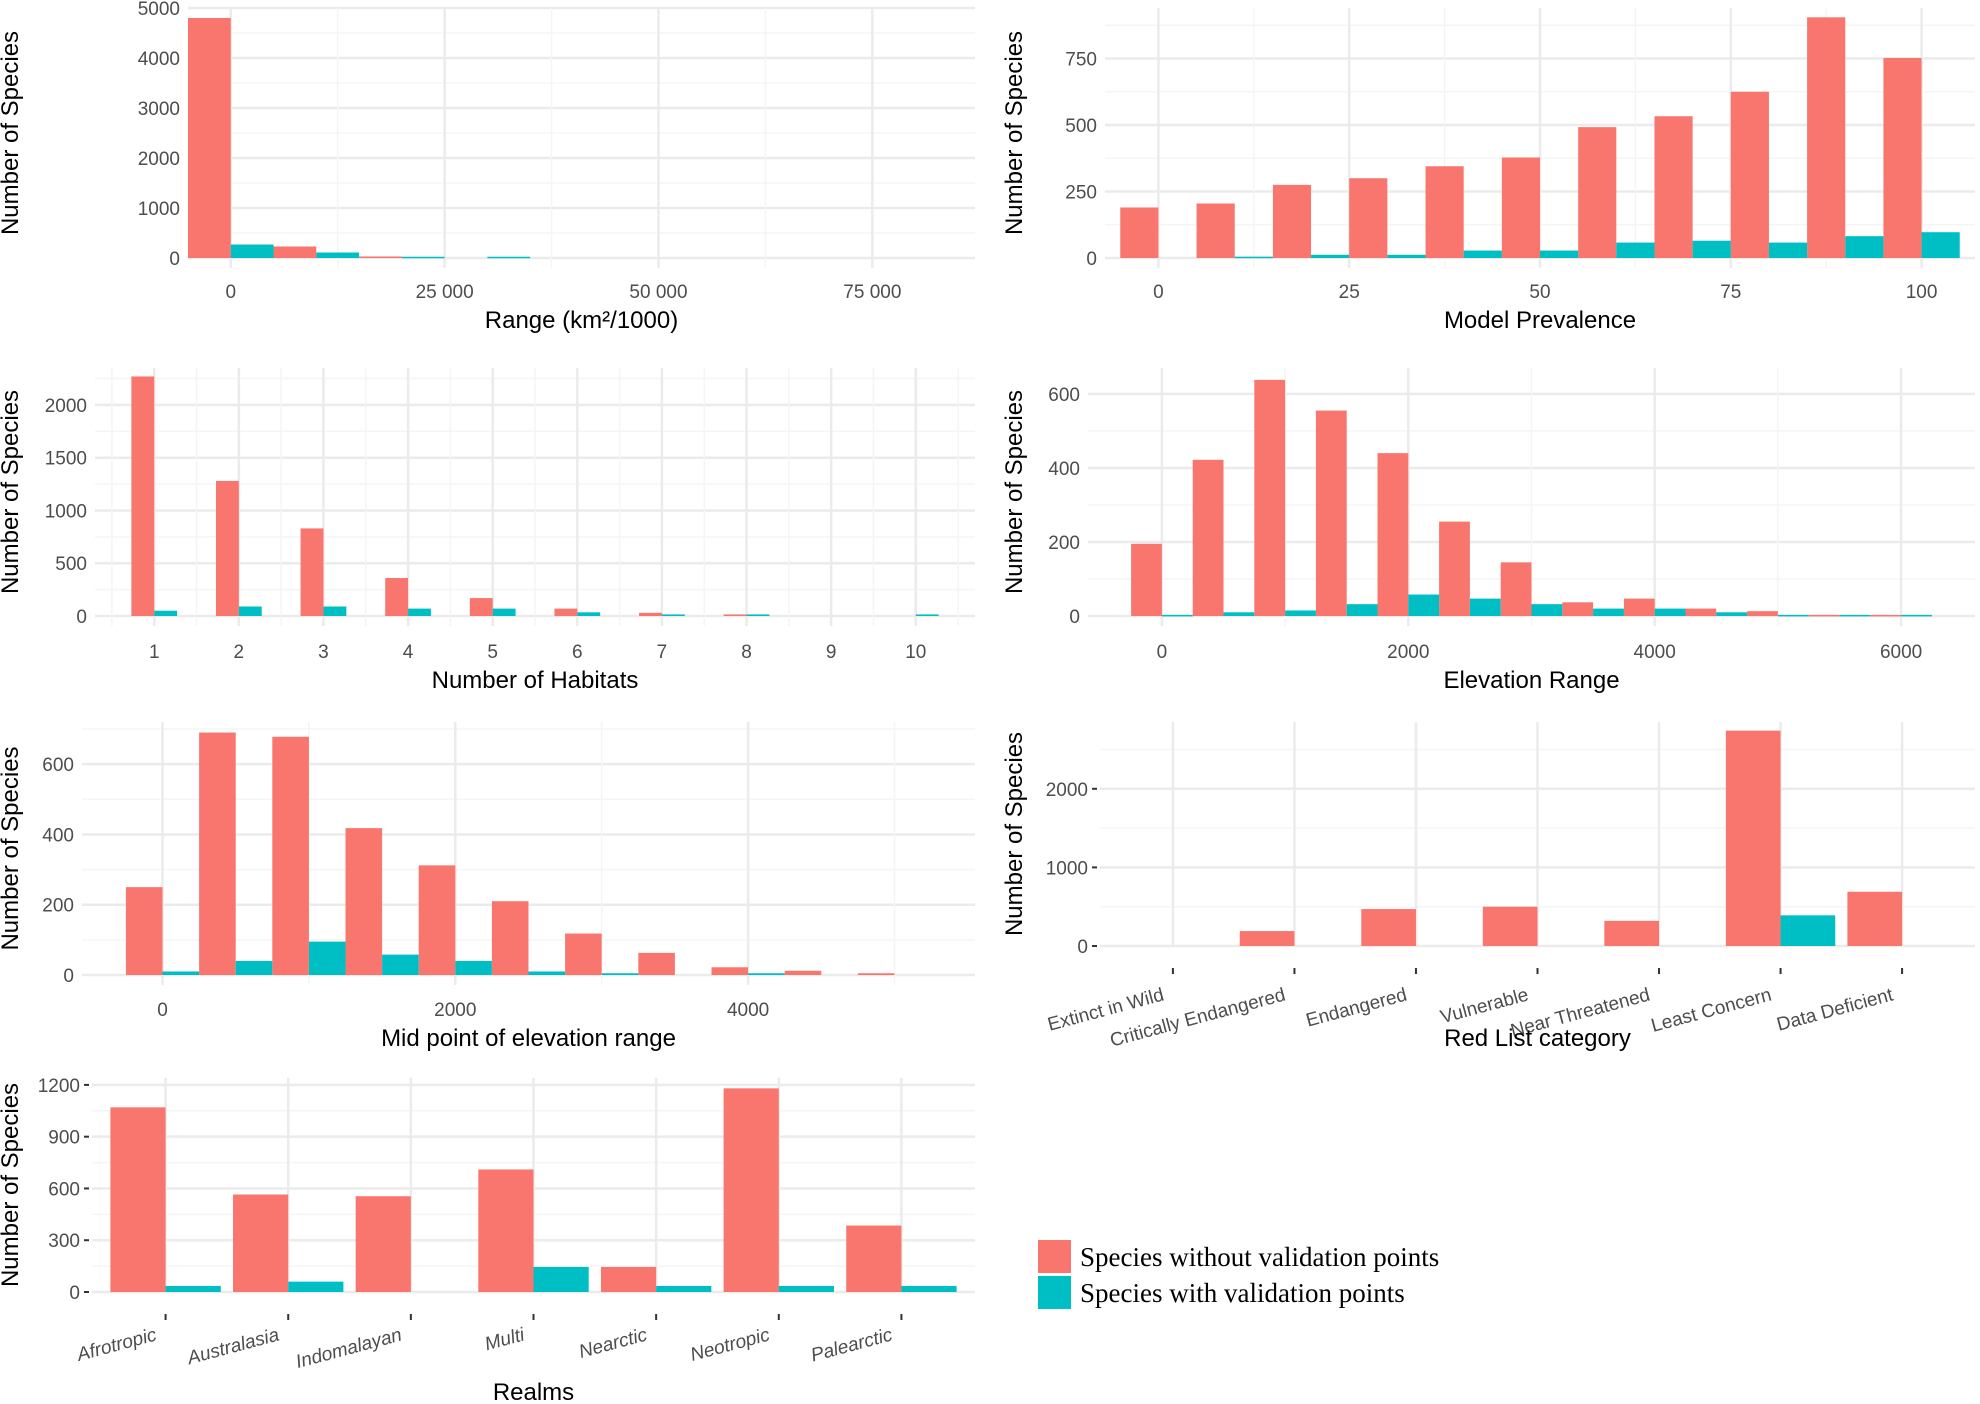 This screenshot has width=1980, height=1404. What do you see at coordinates (1730, 292) in the screenshot?
I see `x-tick-label: 75` at bounding box center [1730, 292].